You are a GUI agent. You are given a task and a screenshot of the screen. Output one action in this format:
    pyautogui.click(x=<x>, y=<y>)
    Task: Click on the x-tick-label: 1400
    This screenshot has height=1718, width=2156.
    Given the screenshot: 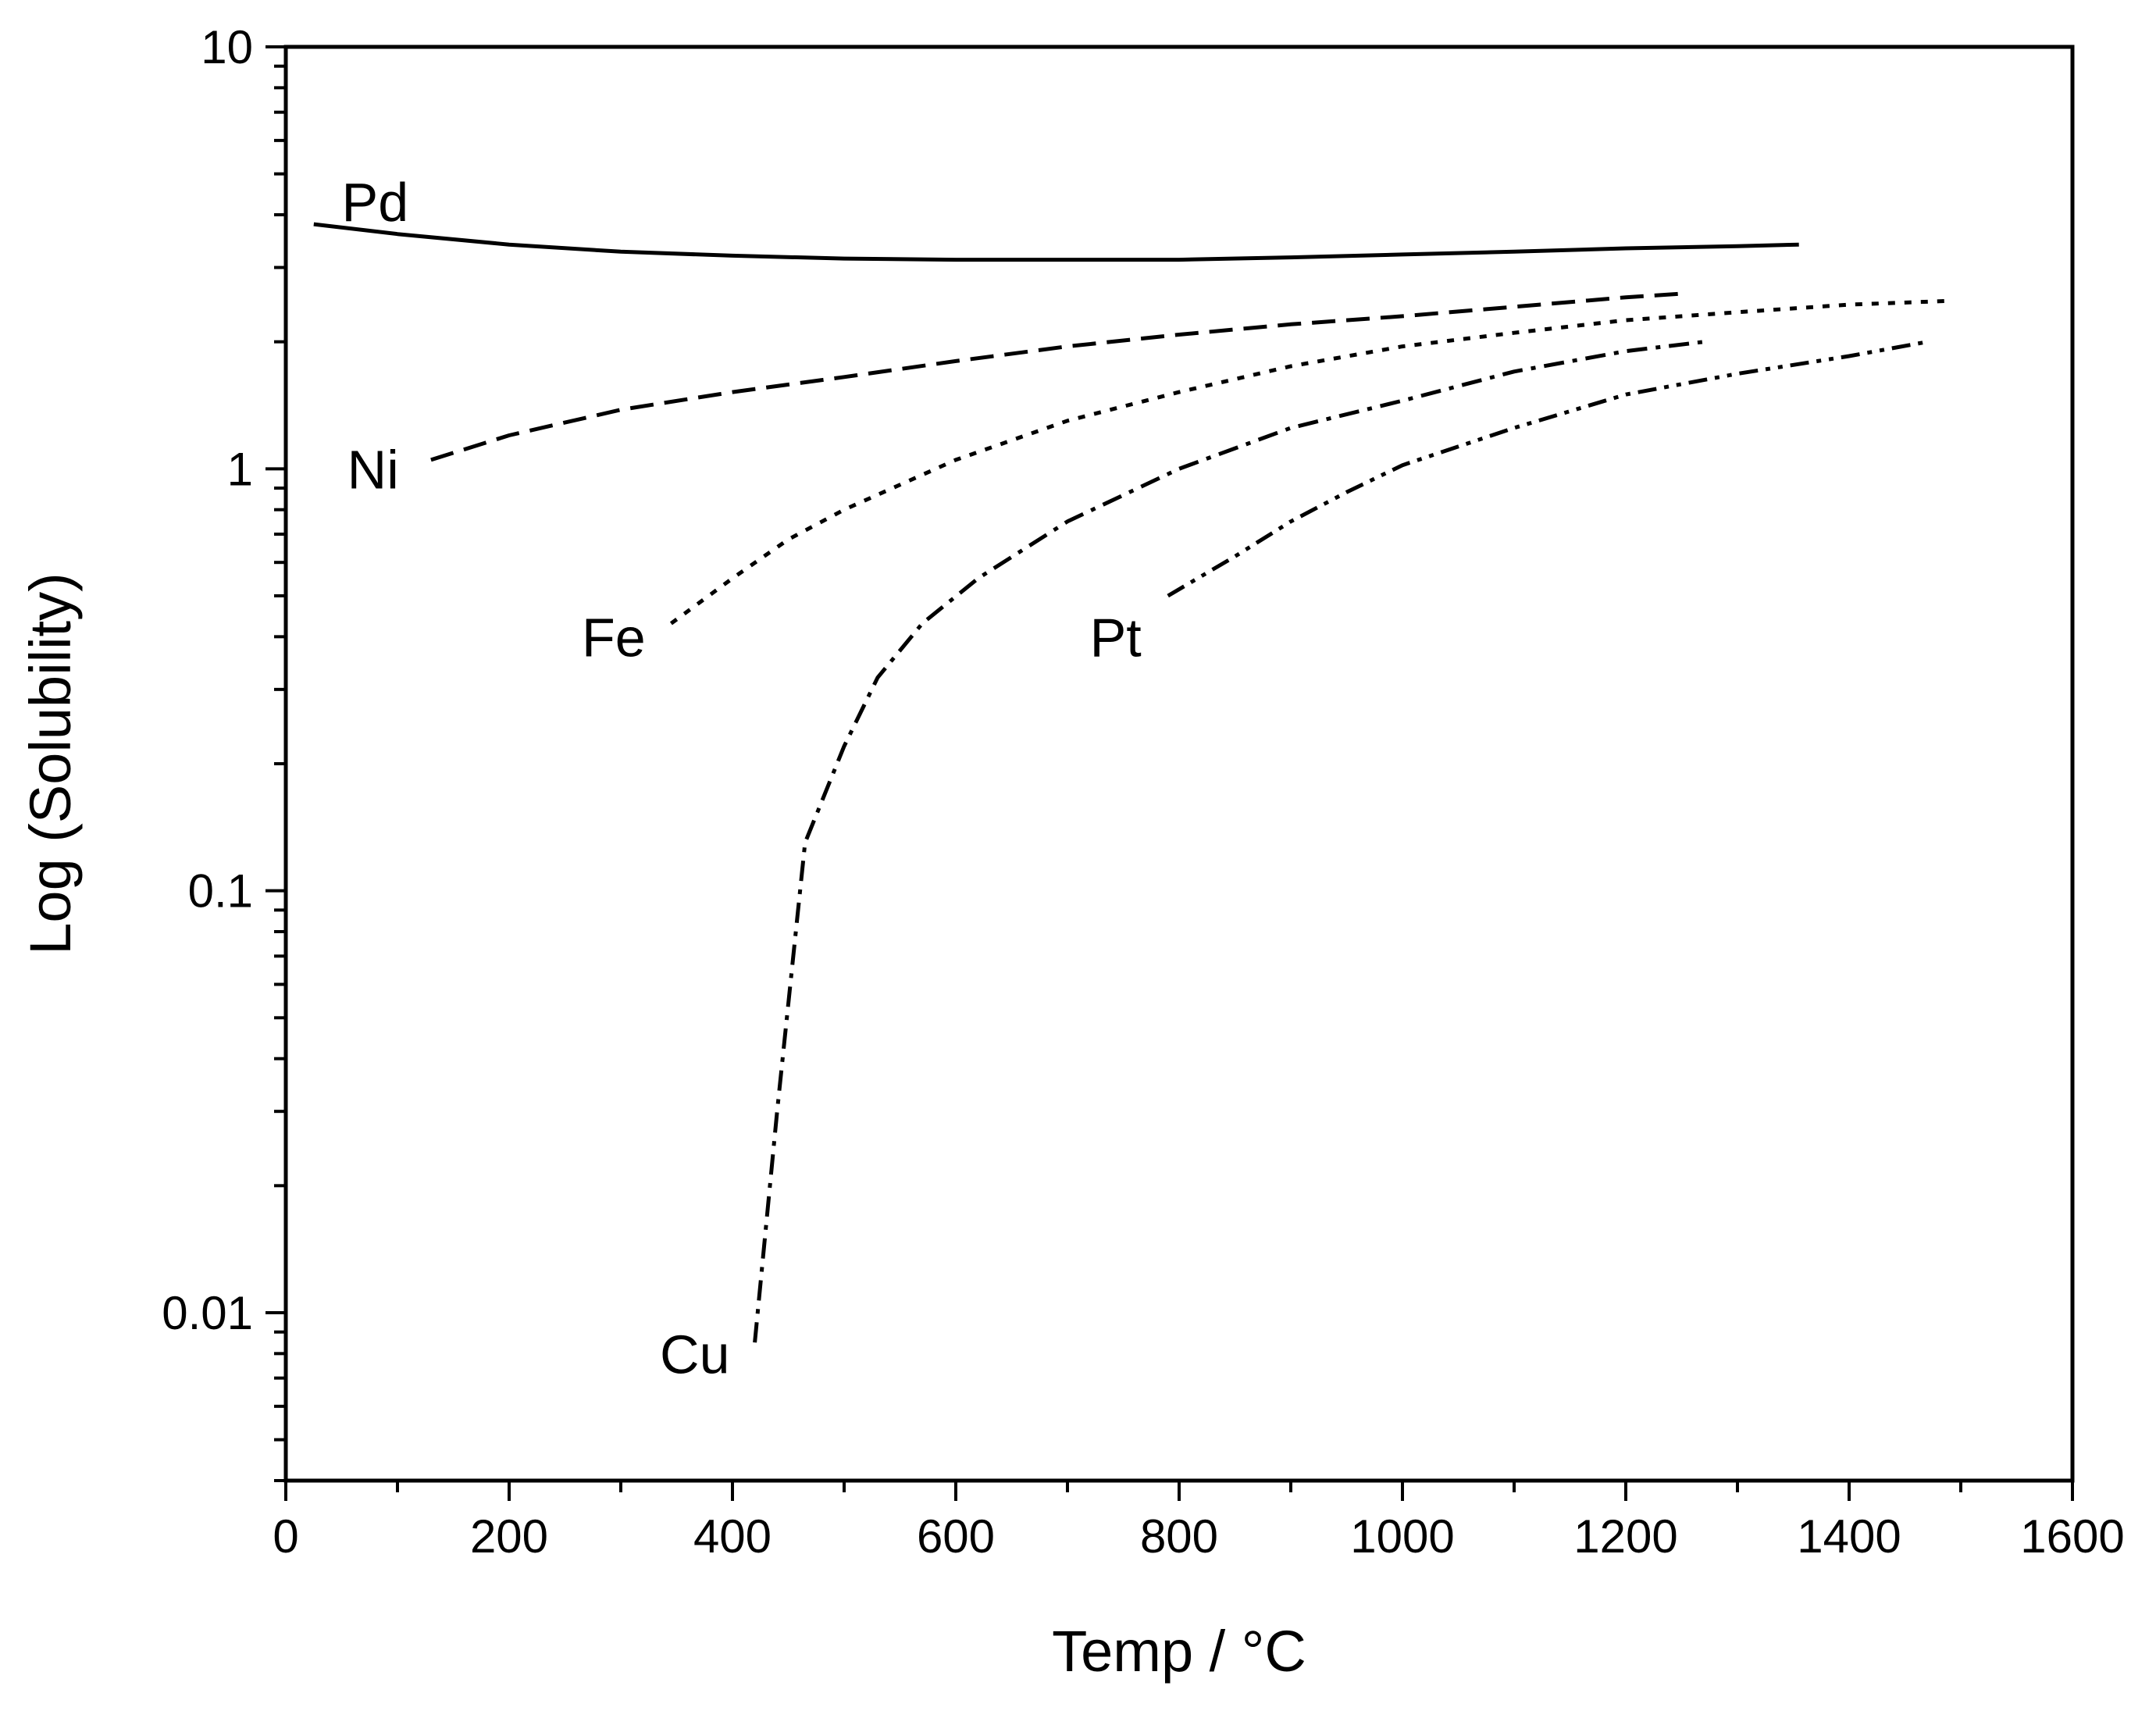 What is the action you would take?
    pyautogui.click(x=1849, y=1536)
    